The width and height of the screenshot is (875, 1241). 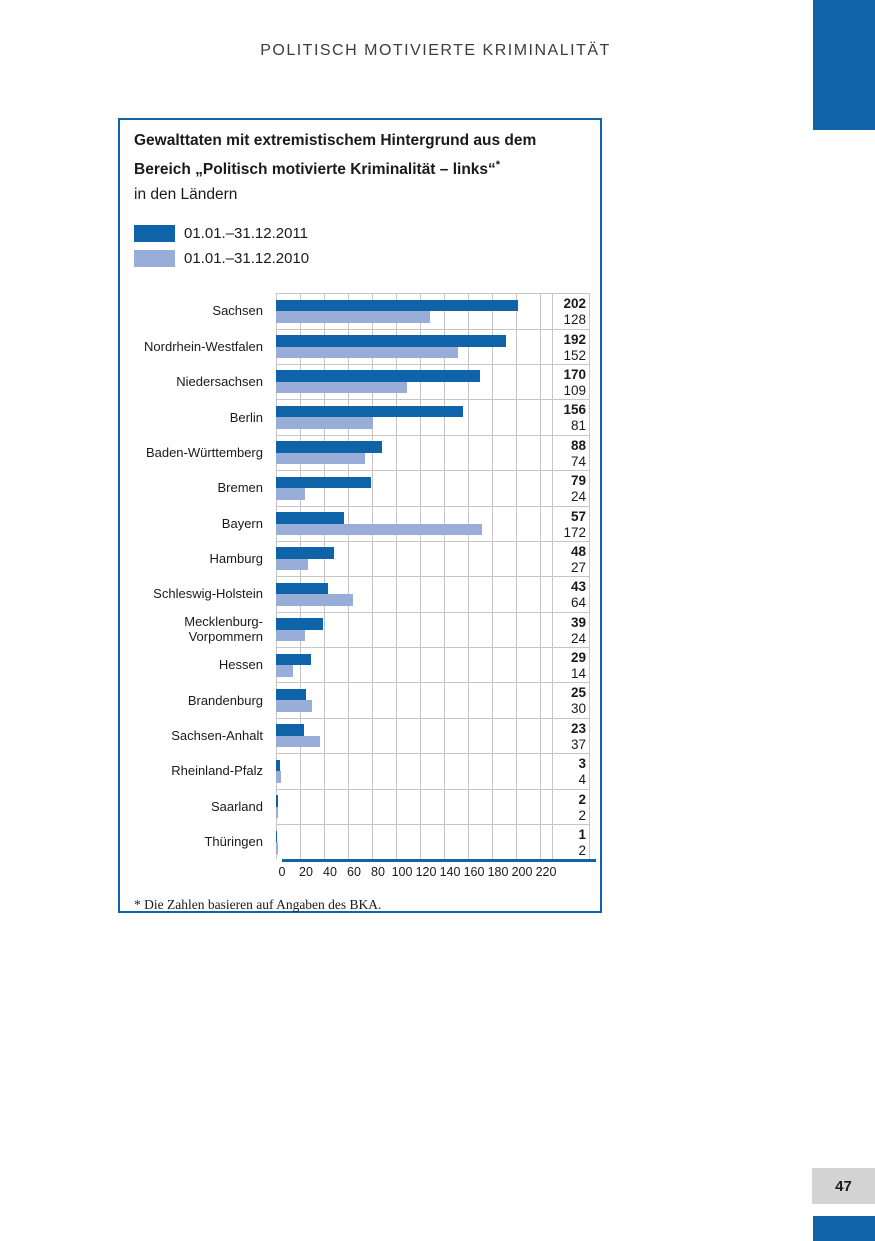 I want to click on chart-row: Saarland 2 2, so click(x=359, y=806).